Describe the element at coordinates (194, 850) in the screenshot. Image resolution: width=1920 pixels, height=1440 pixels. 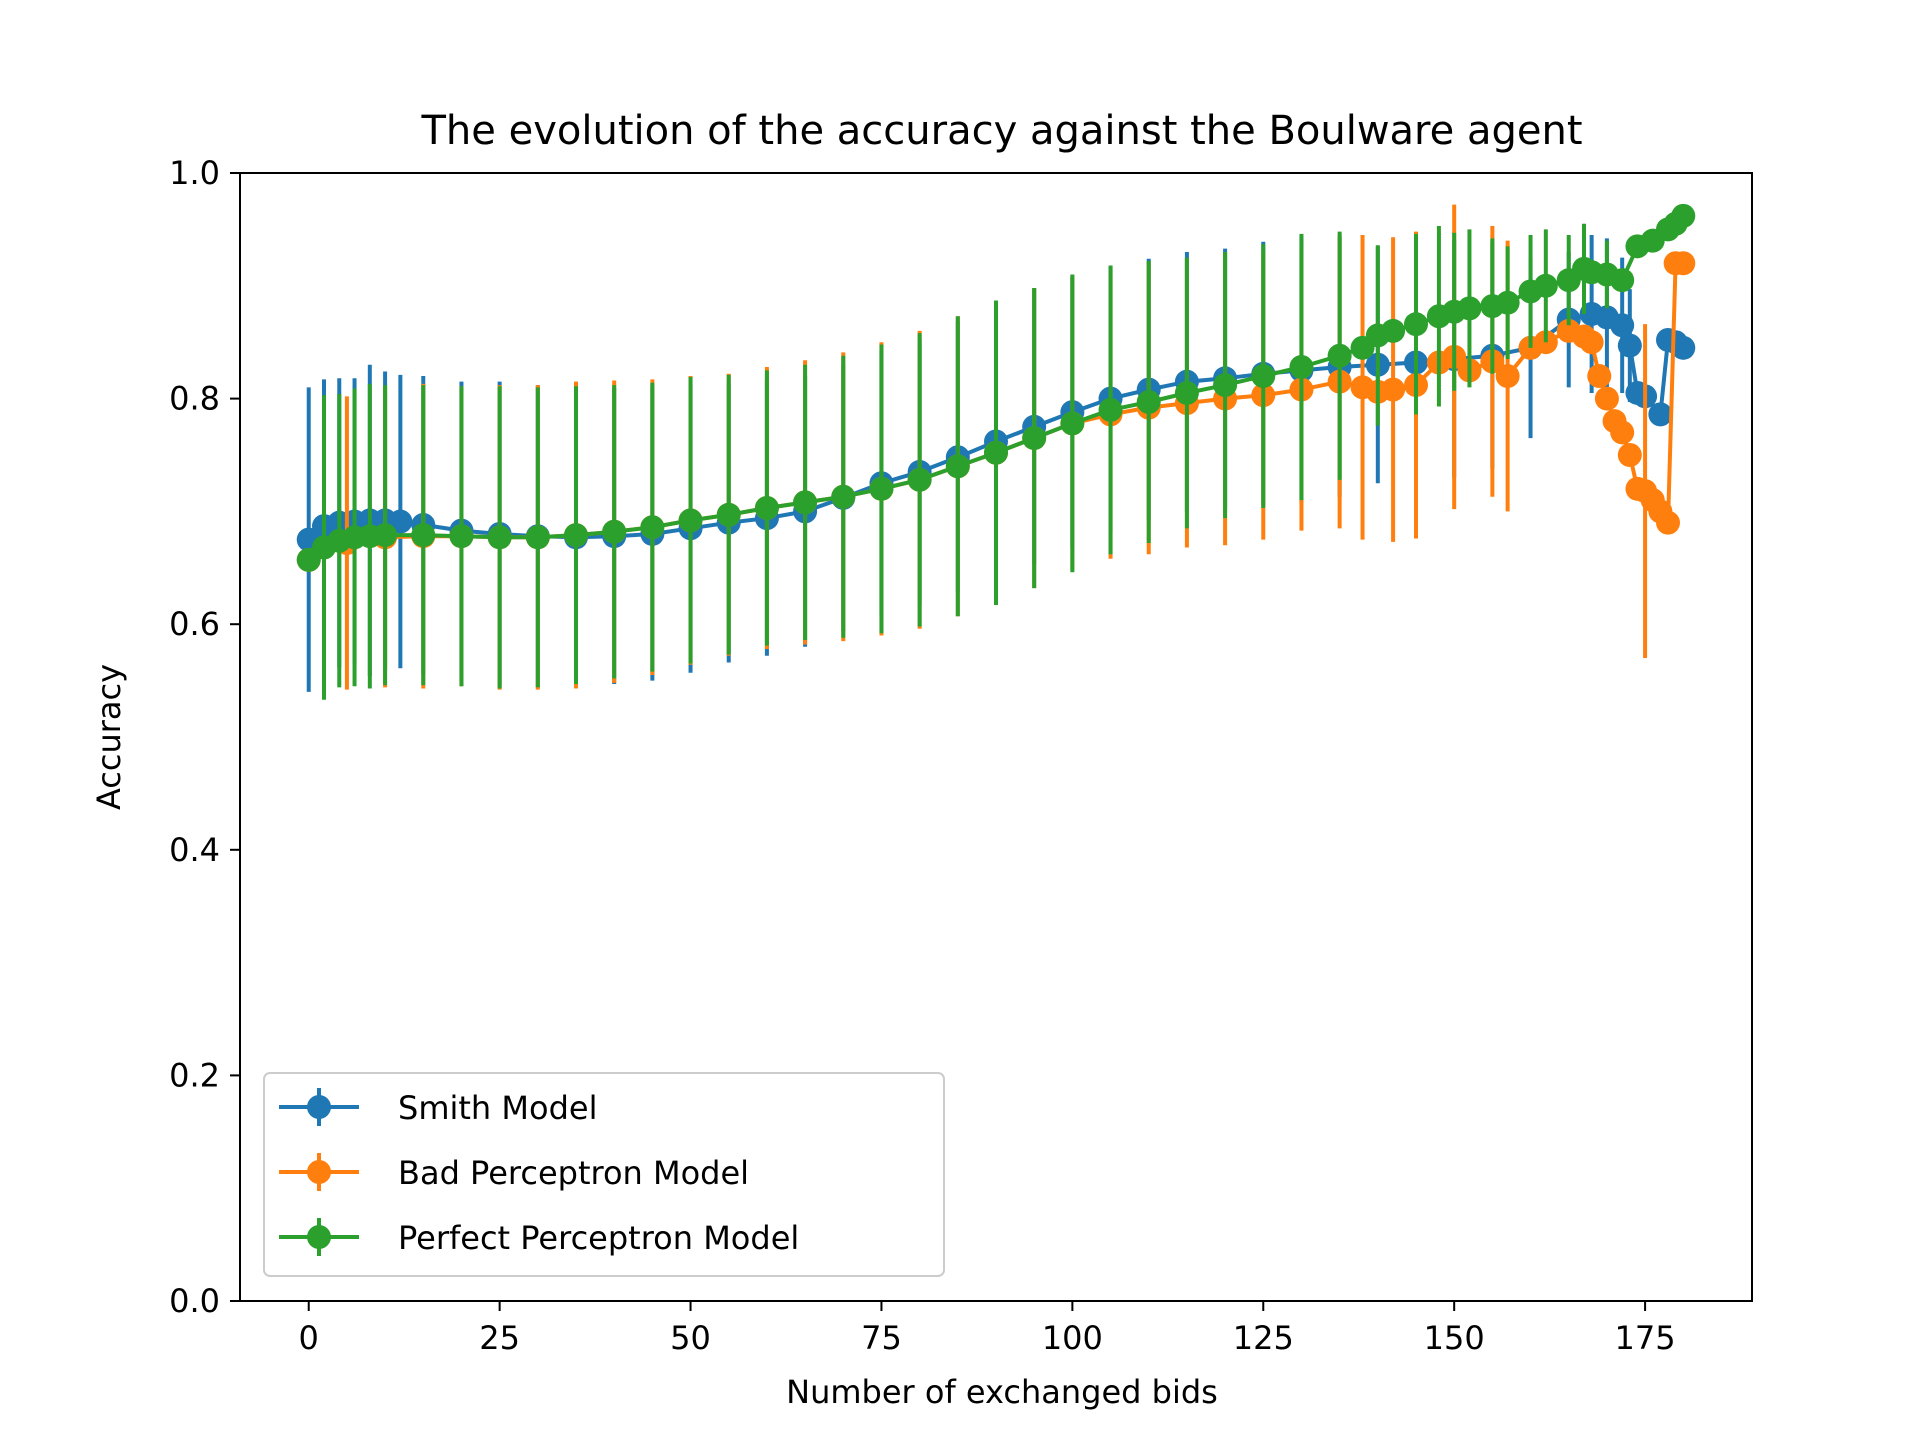
I see `y-tick-label: 0.4` at that location.